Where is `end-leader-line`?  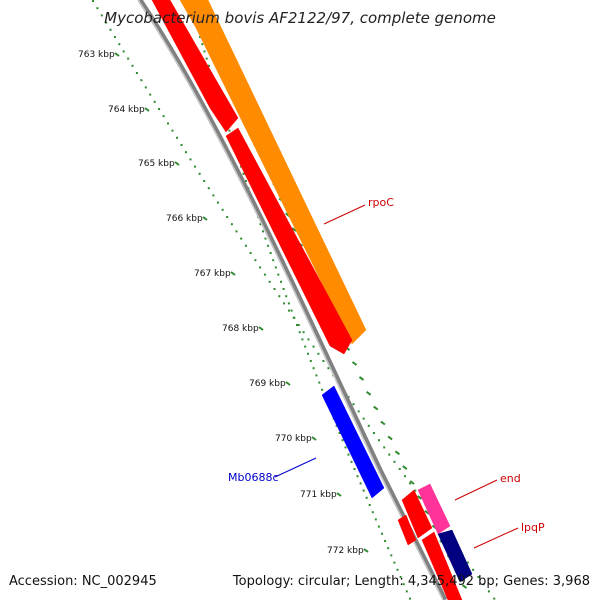 end-leader-line is located at coordinates (476, 490).